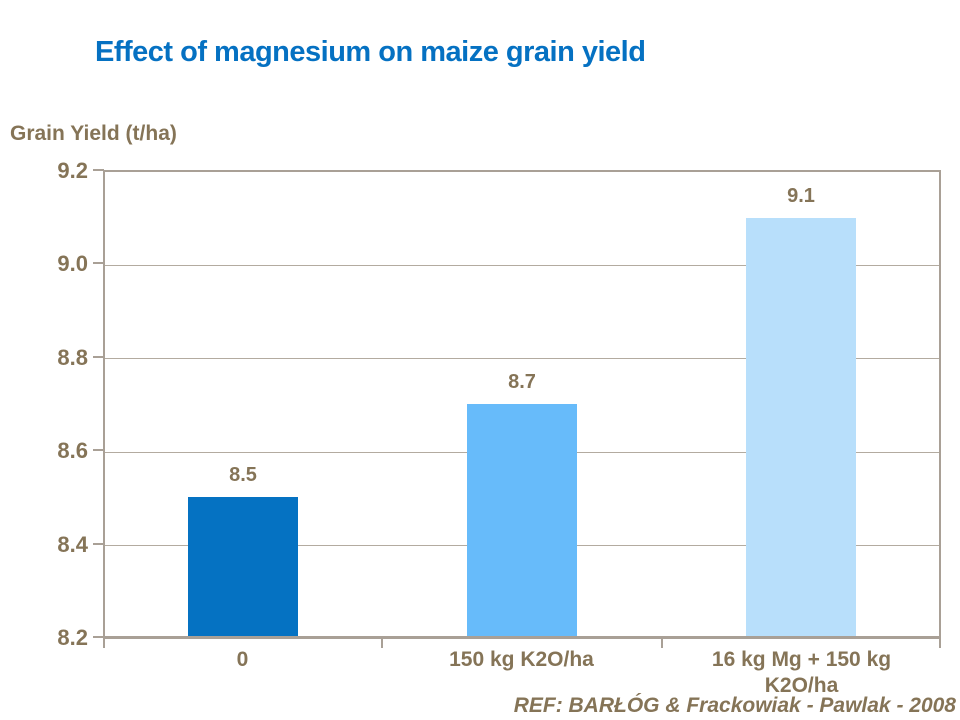 The height and width of the screenshot is (720, 960). I want to click on y-tick-label: 9.2, so click(72, 170).